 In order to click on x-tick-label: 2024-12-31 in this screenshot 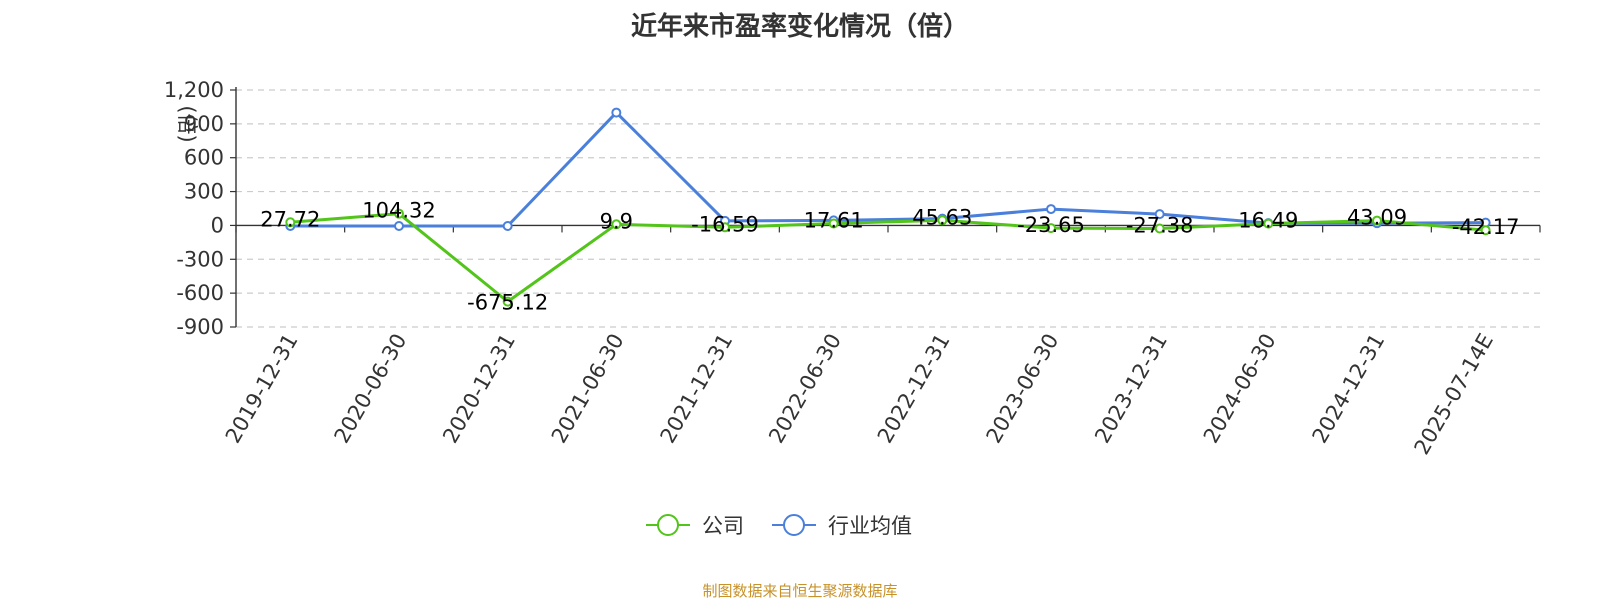, I will do `click(1349, 389)`.